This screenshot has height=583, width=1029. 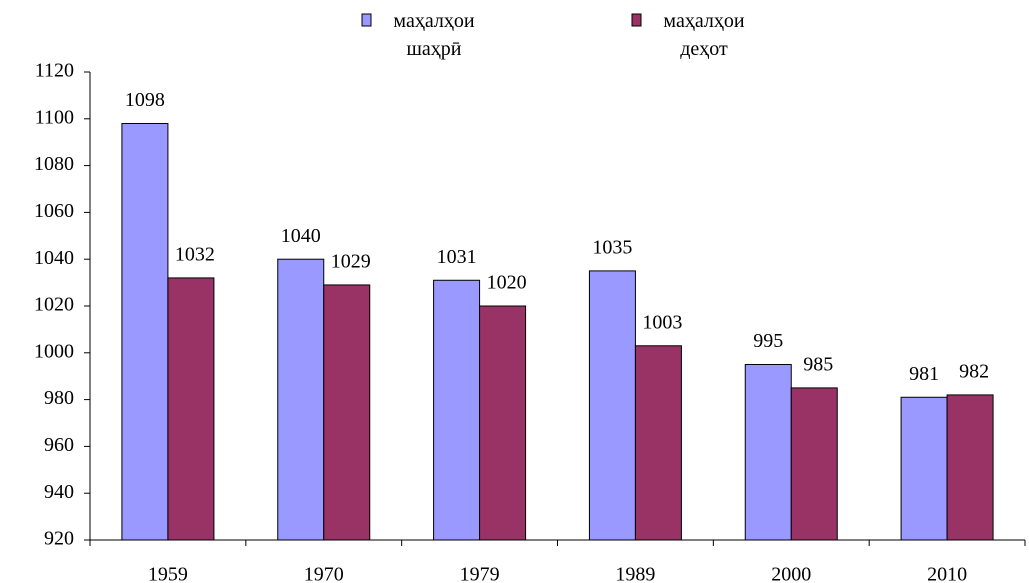 I want to click on legend-label: маҳалҳои шаҳрӣ, so click(x=433, y=35).